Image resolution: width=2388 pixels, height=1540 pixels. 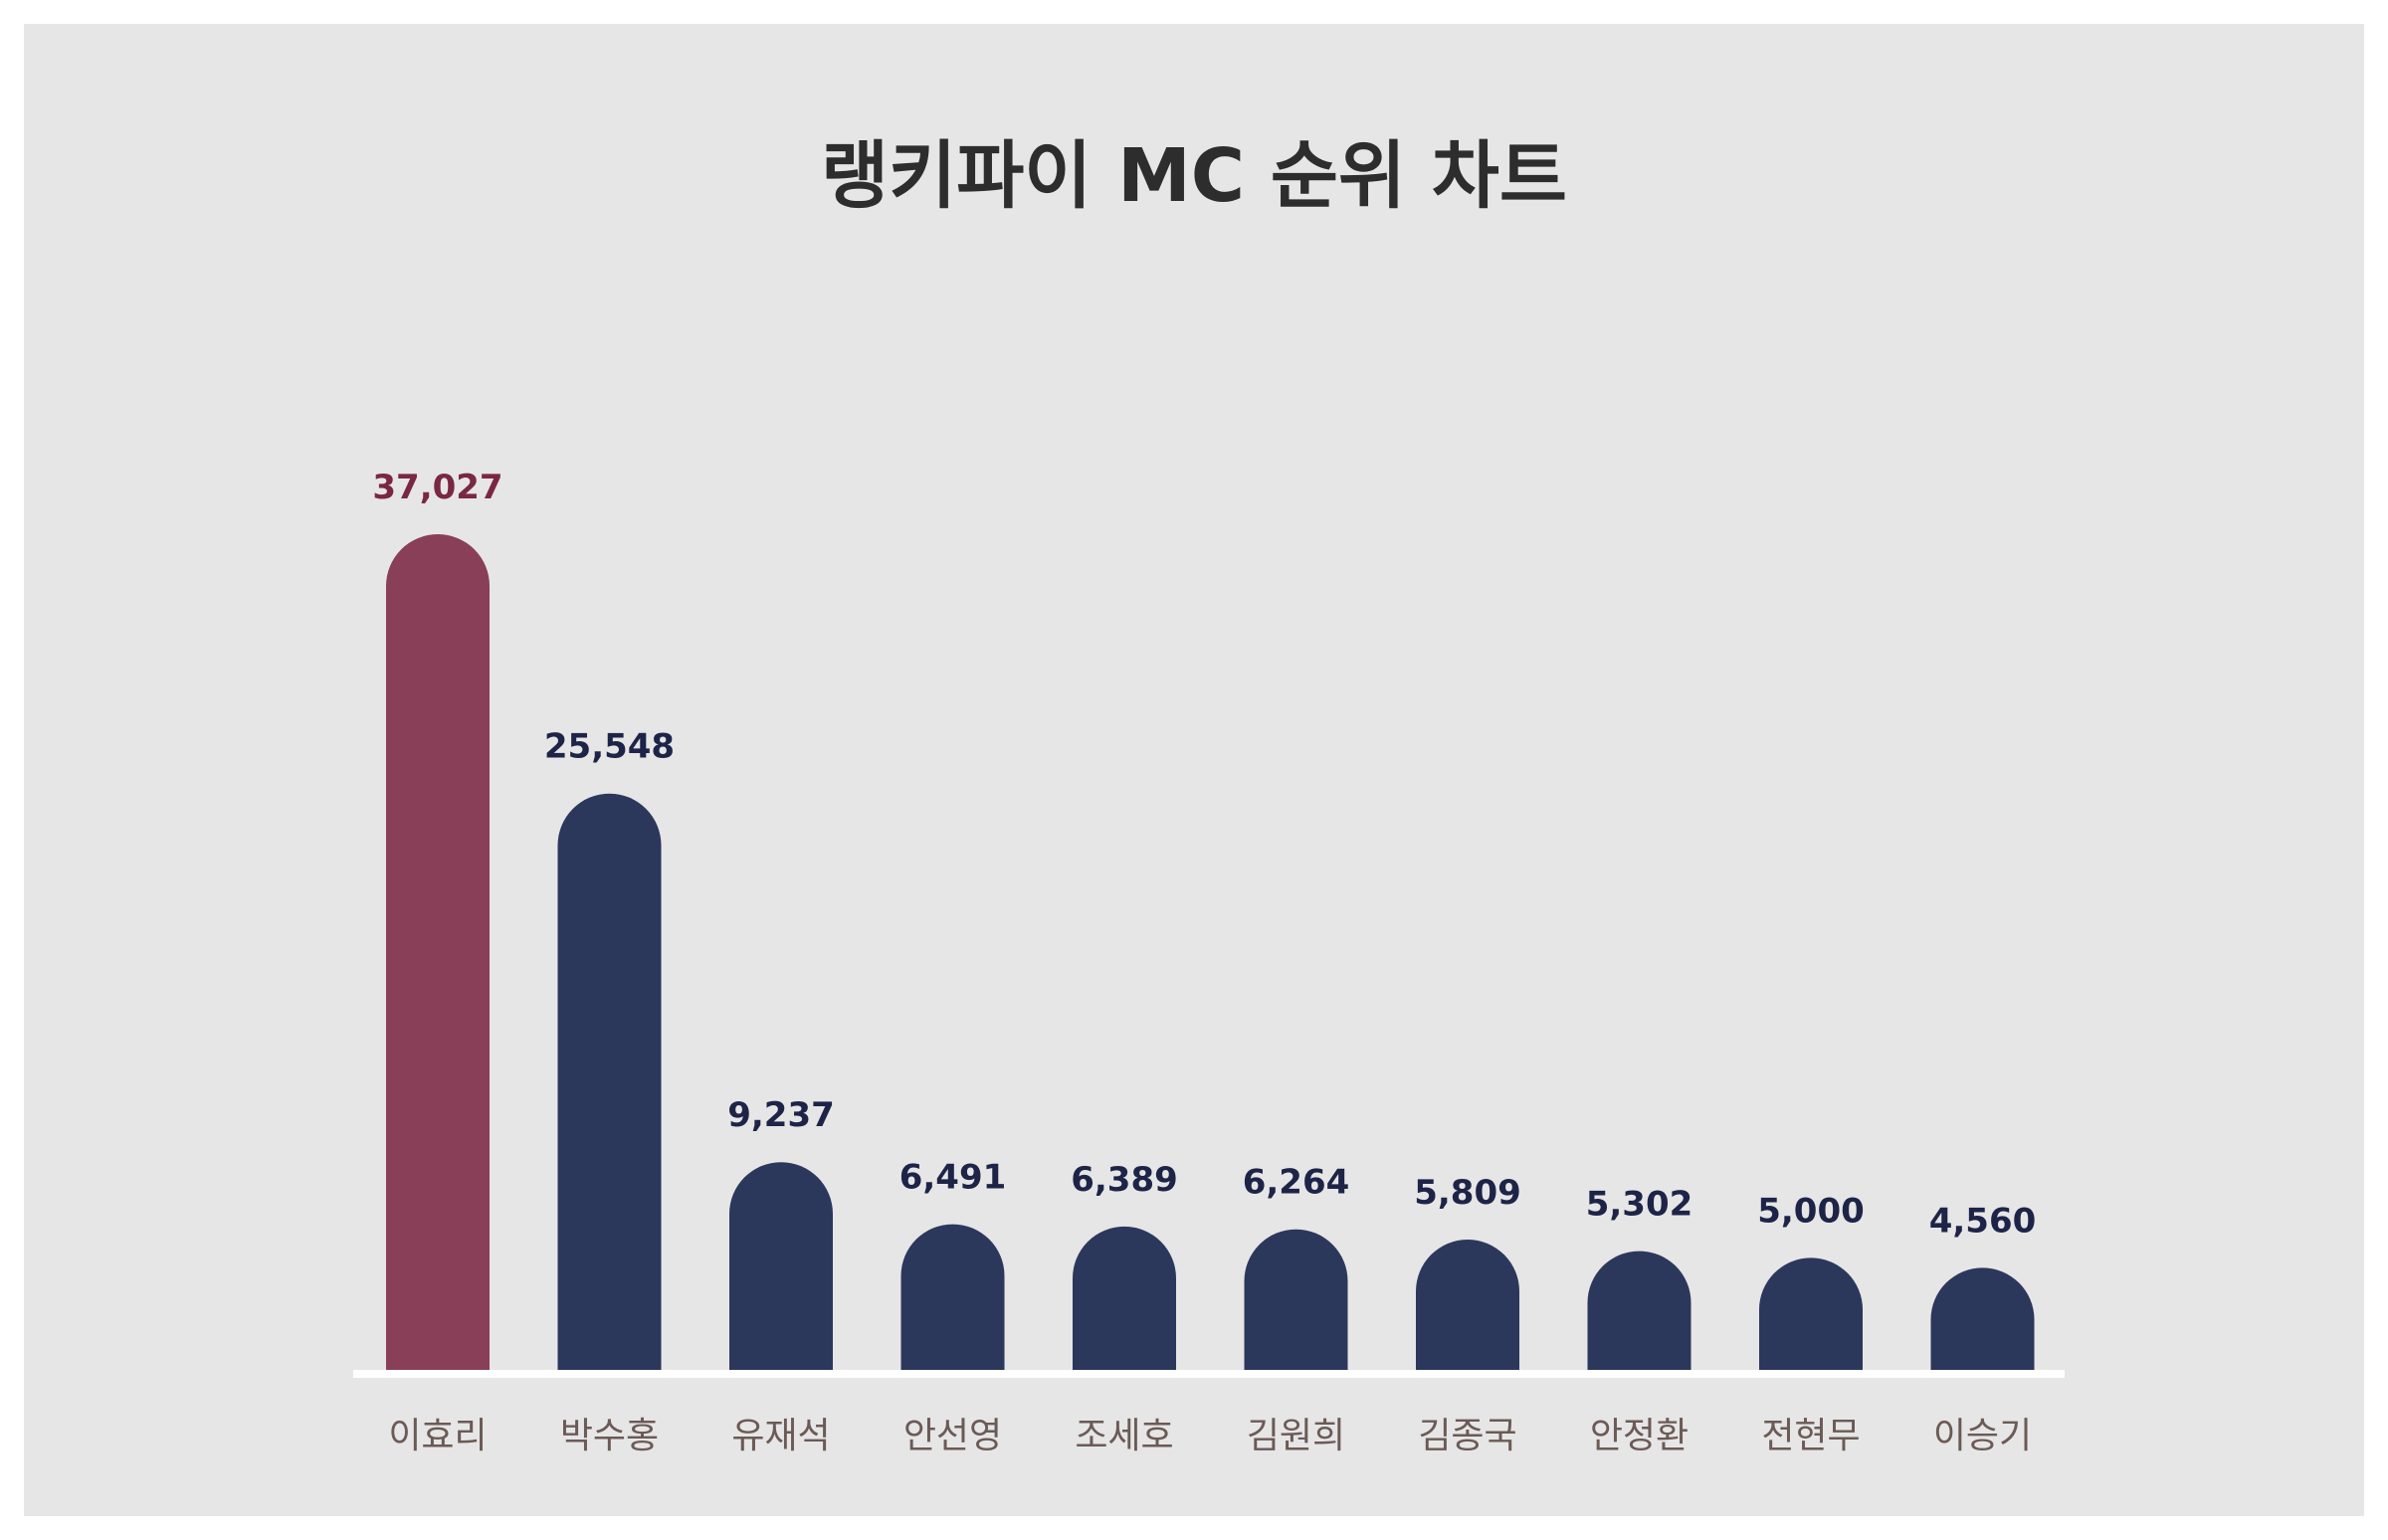 I want to click on chart-title: 랭키파이 MC 순위 차트, so click(x=1194, y=176).